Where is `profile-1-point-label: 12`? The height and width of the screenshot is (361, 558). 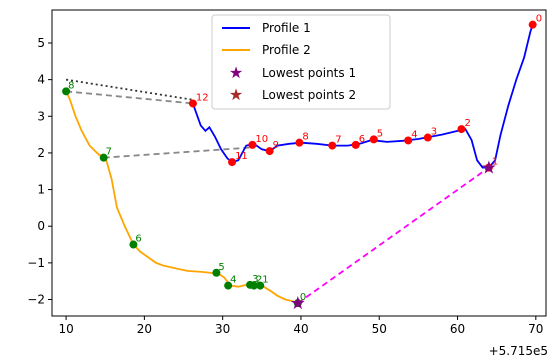 profile-1-point-label: 12 is located at coordinates (202, 97).